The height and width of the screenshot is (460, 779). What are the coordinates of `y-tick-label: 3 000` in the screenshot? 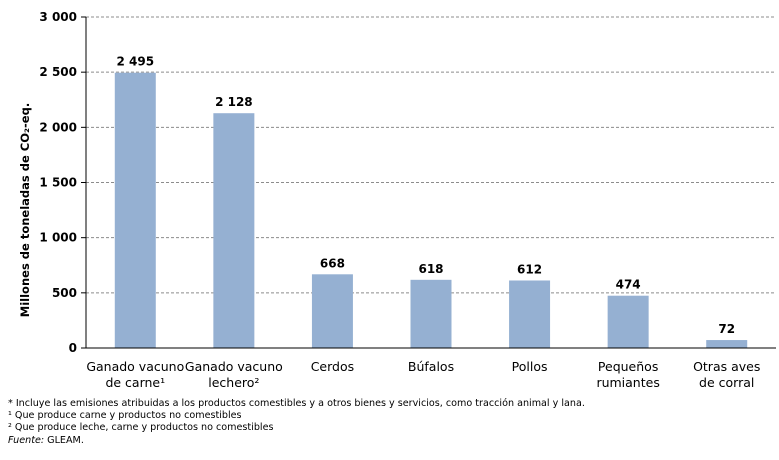 It's located at (58, 17).